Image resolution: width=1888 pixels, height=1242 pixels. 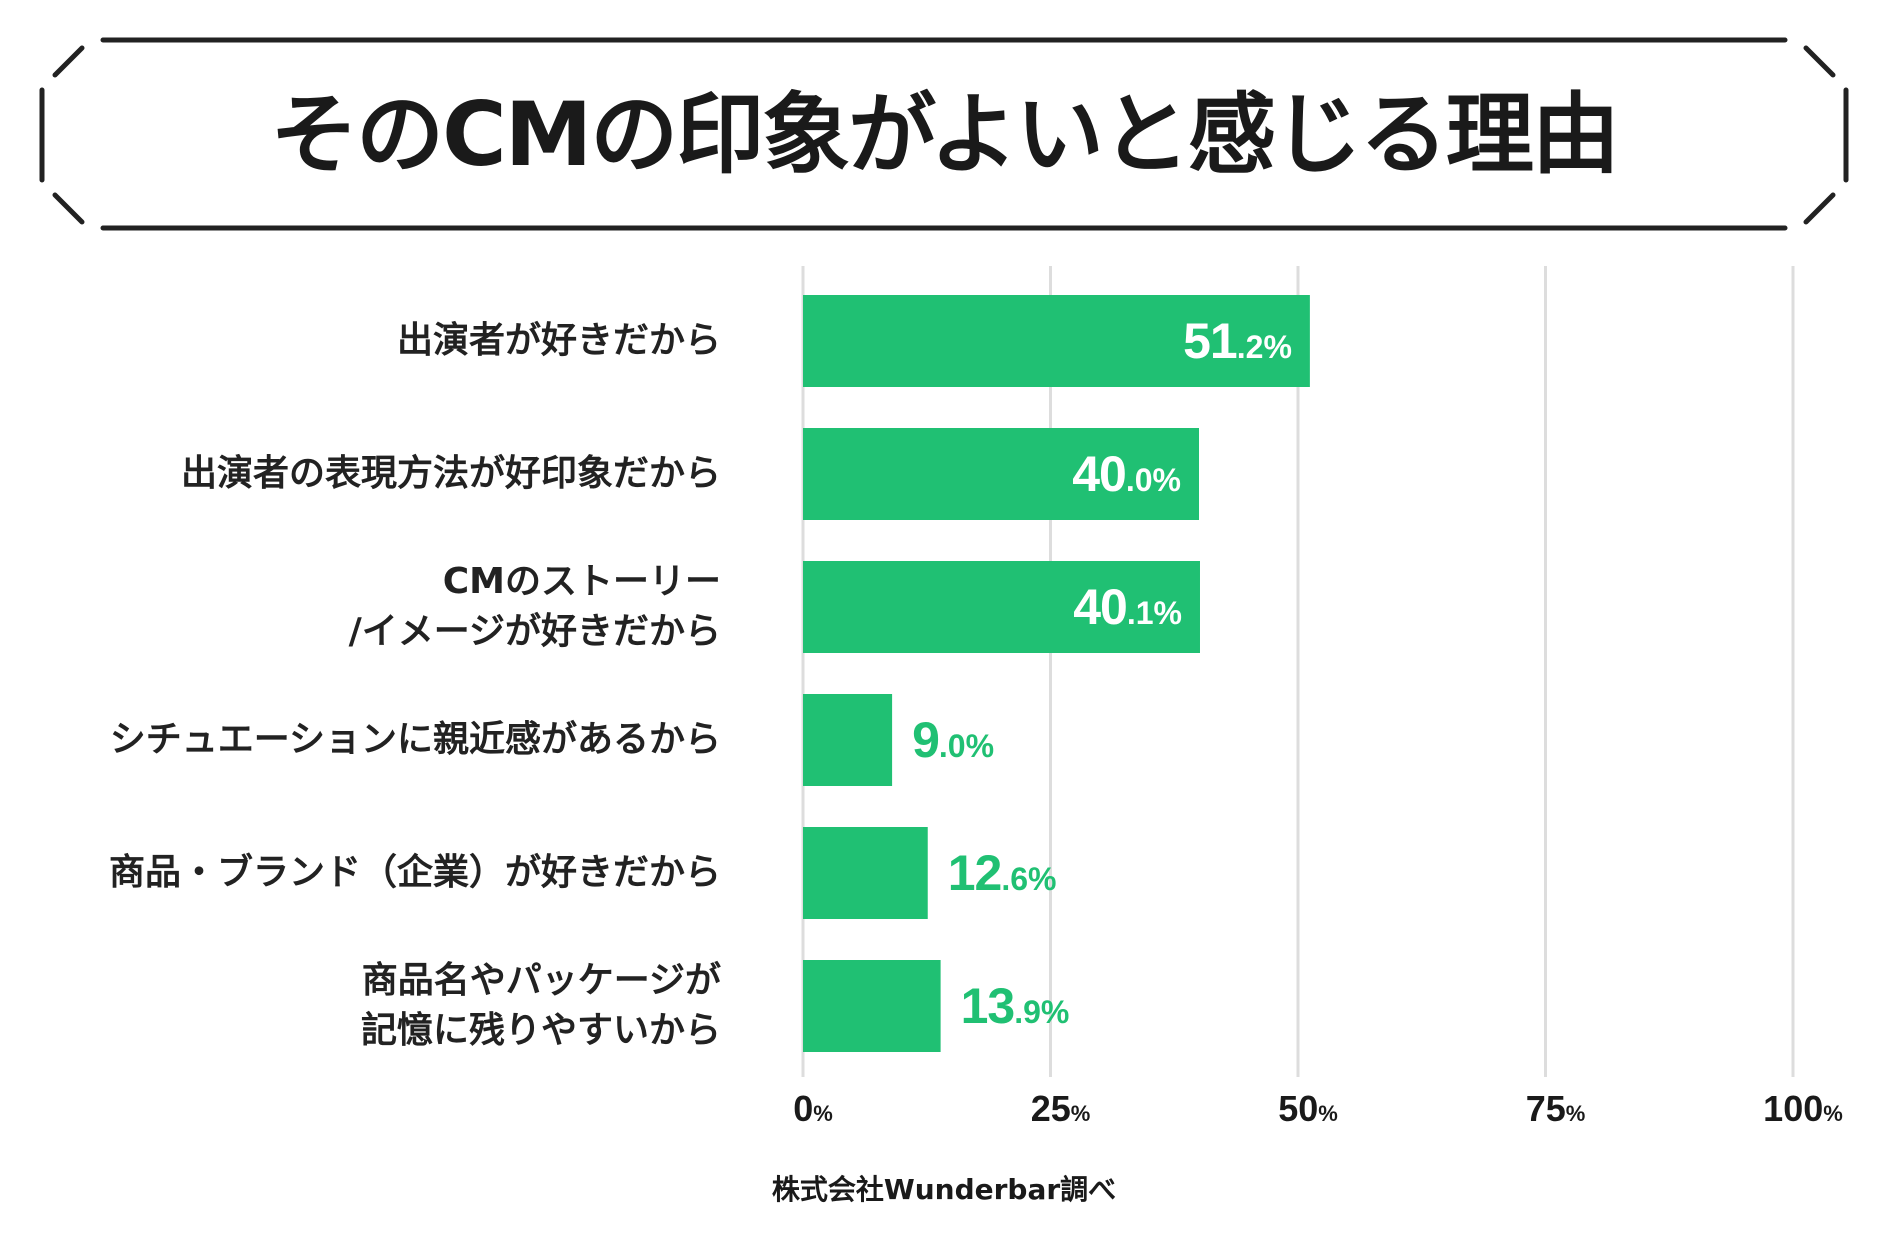 I want to click on data-label: 40.0%, so click(x=1126, y=474).